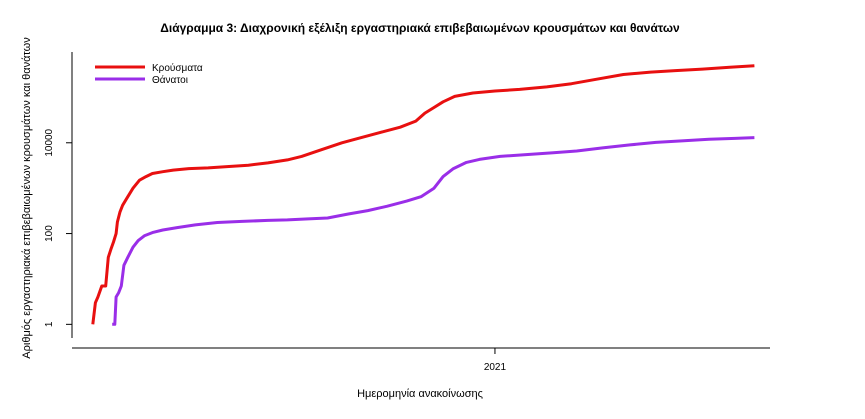  What do you see at coordinates (495, 367) in the screenshot?
I see `x-tick-label: 2021` at bounding box center [495, 367].